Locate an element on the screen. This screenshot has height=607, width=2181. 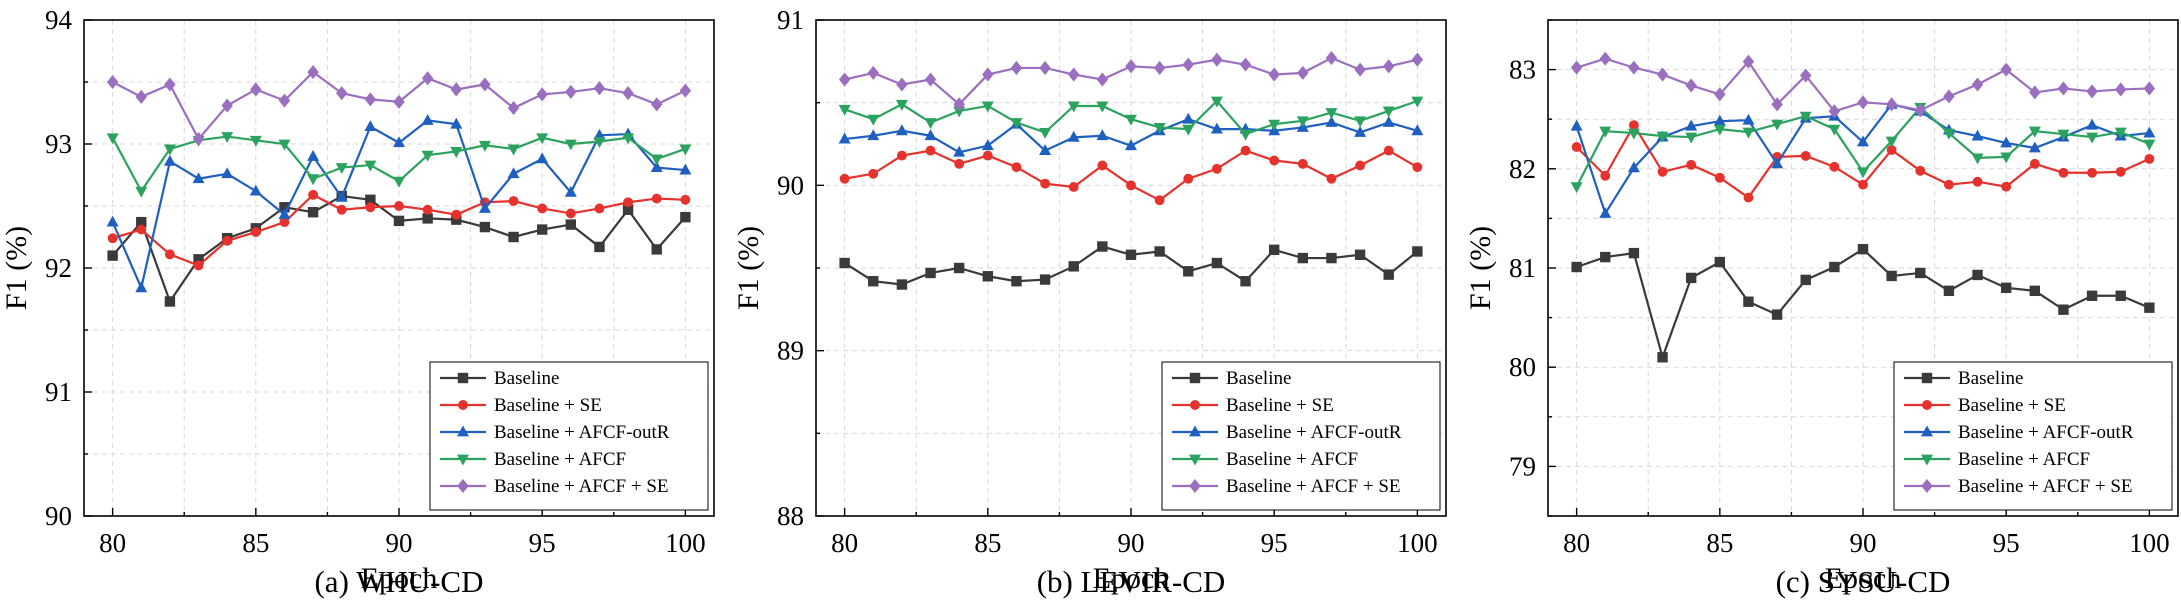
series-baseline-afcf is located at coordinates (1863, 148).